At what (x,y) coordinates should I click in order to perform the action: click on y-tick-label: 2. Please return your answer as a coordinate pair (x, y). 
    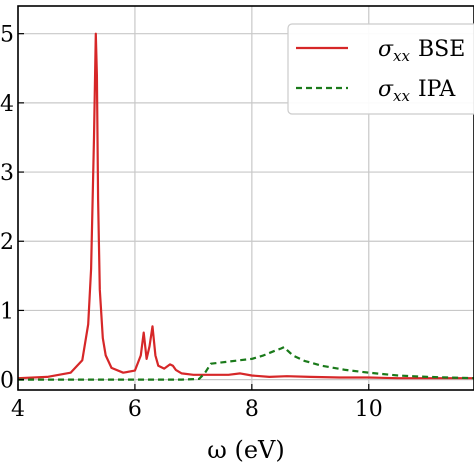
    Looking at the image, I should click on (7, 242).